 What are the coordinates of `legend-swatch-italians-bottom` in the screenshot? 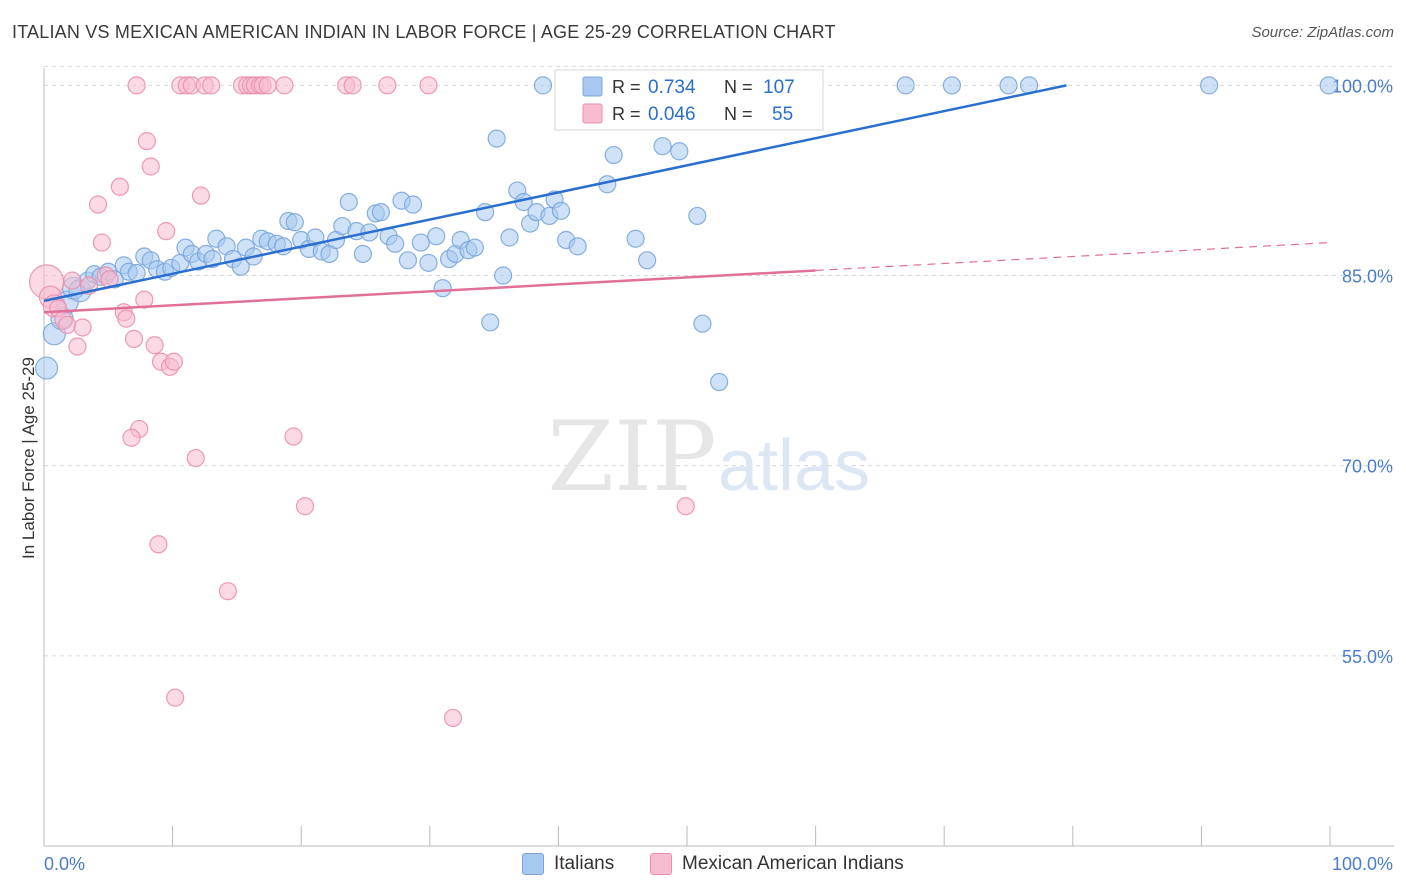 It's located at (533, 864).